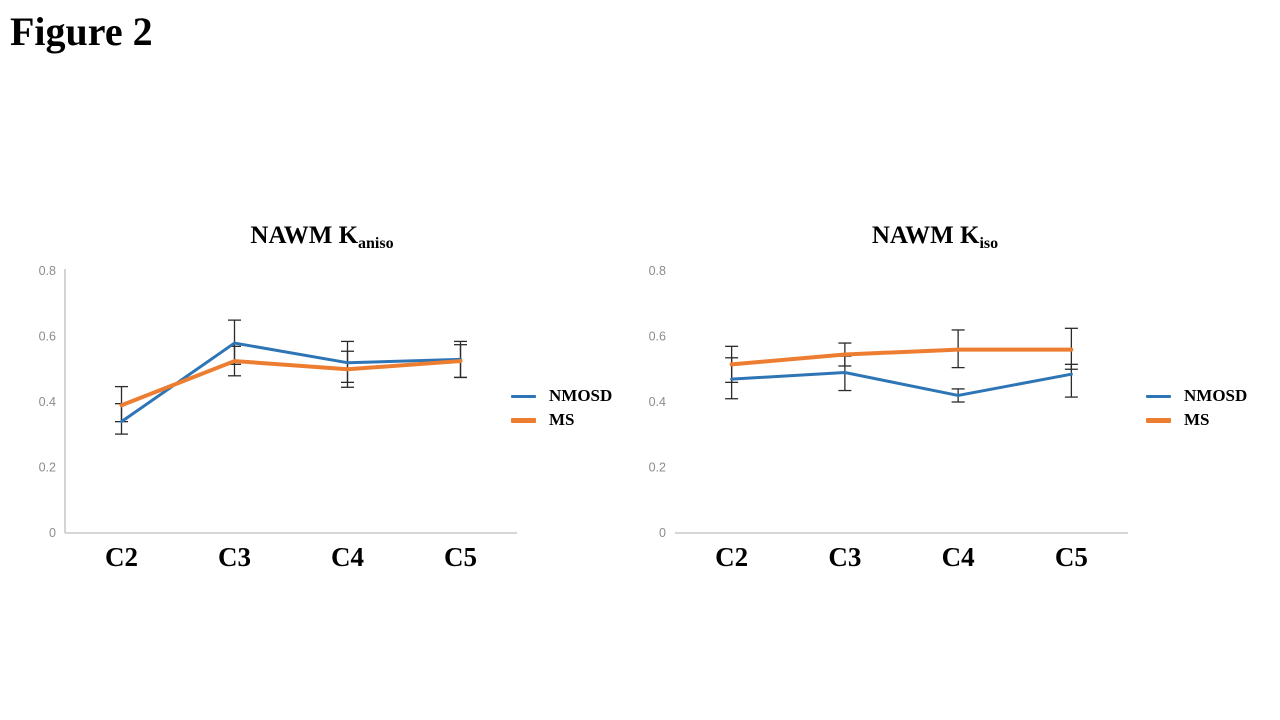 The image size is (1280, 720). What do you see at coordinates (1197, 408) in the screenshot?
I see `legend-kiso: NMOSD MS` at bounding box center [1197, 408].